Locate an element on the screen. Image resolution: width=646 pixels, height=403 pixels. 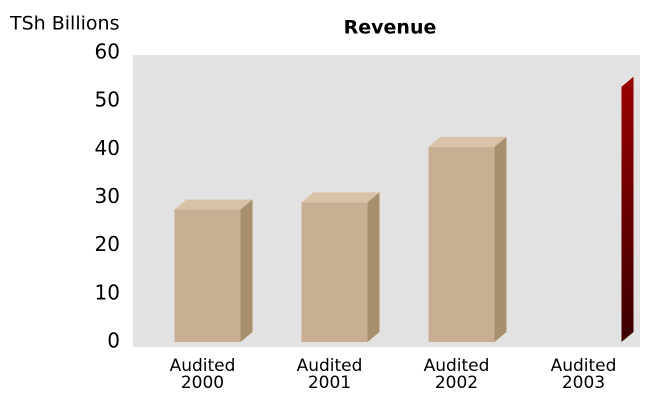
x-tick-label: Audited 2001 is located at coordinates (329, 374).